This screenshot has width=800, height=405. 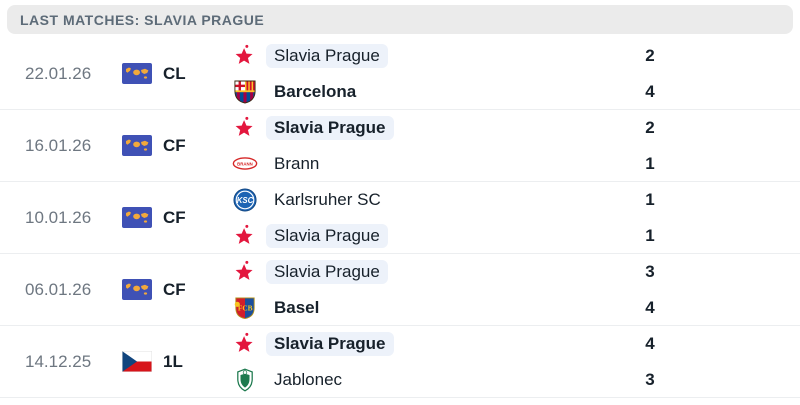 What do you see at coordinates (315, 91) in the screenshot?
I see `team-name: Barcelona` at bounding box center [315, 91].